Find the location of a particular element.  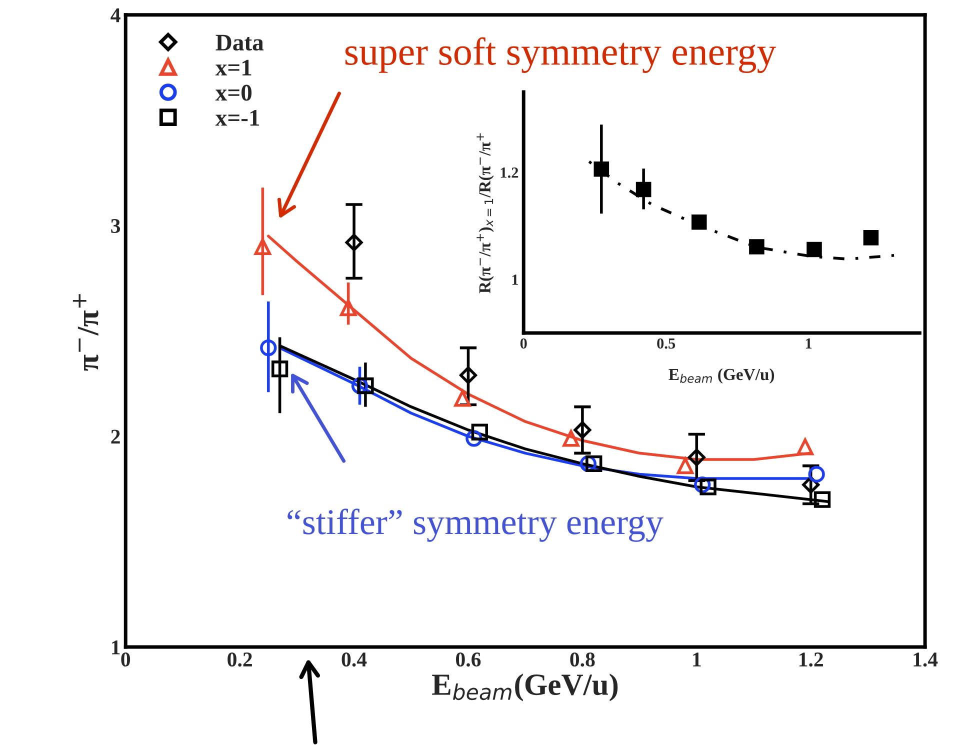

x-tick-label: 1.4 is located at coordinates (926, 659).